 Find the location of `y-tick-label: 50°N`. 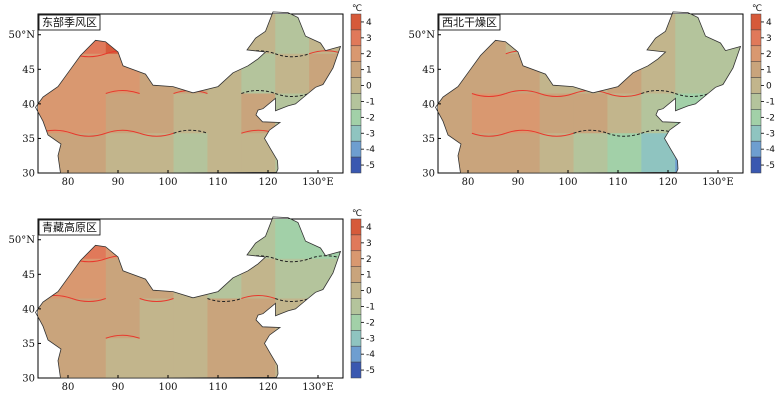

y-tick-label: 50°N is located at coordinates (422, 35).